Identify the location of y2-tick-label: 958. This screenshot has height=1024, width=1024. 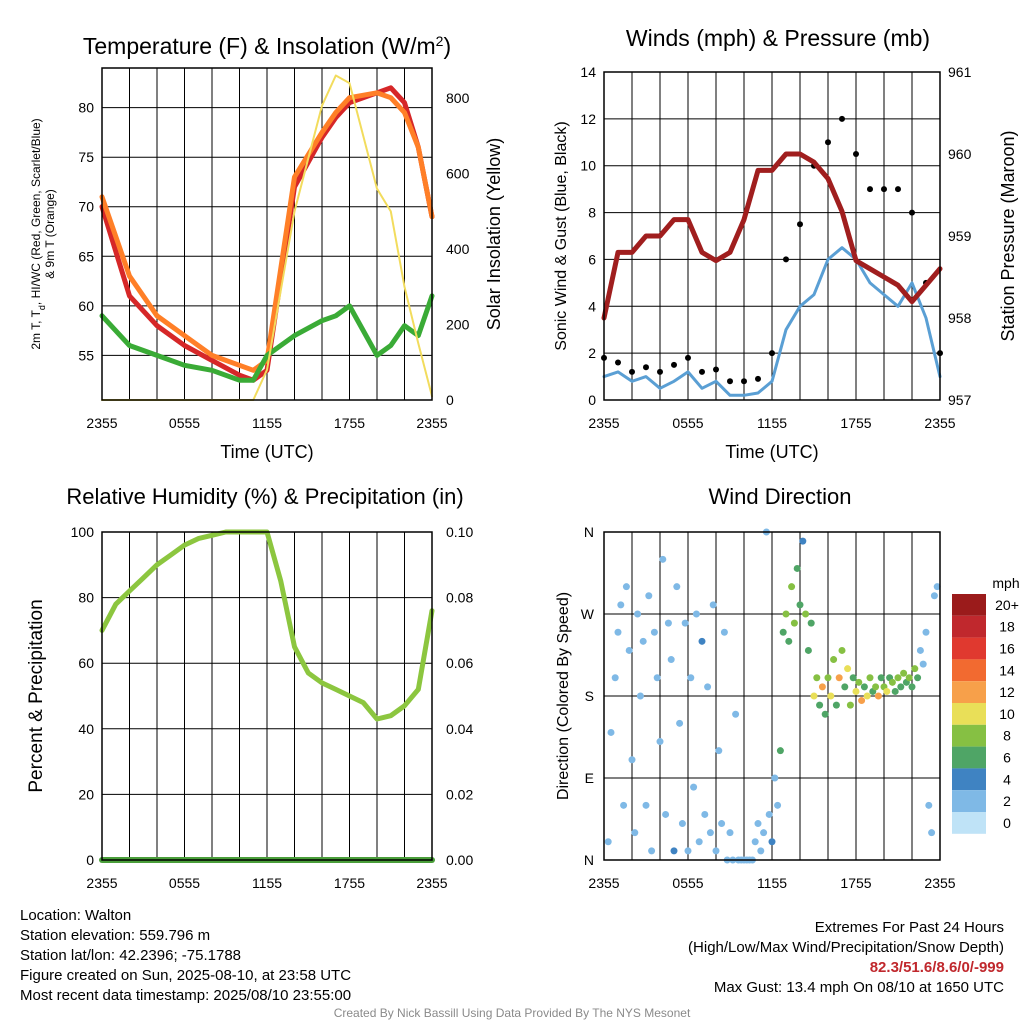
(960, 318).